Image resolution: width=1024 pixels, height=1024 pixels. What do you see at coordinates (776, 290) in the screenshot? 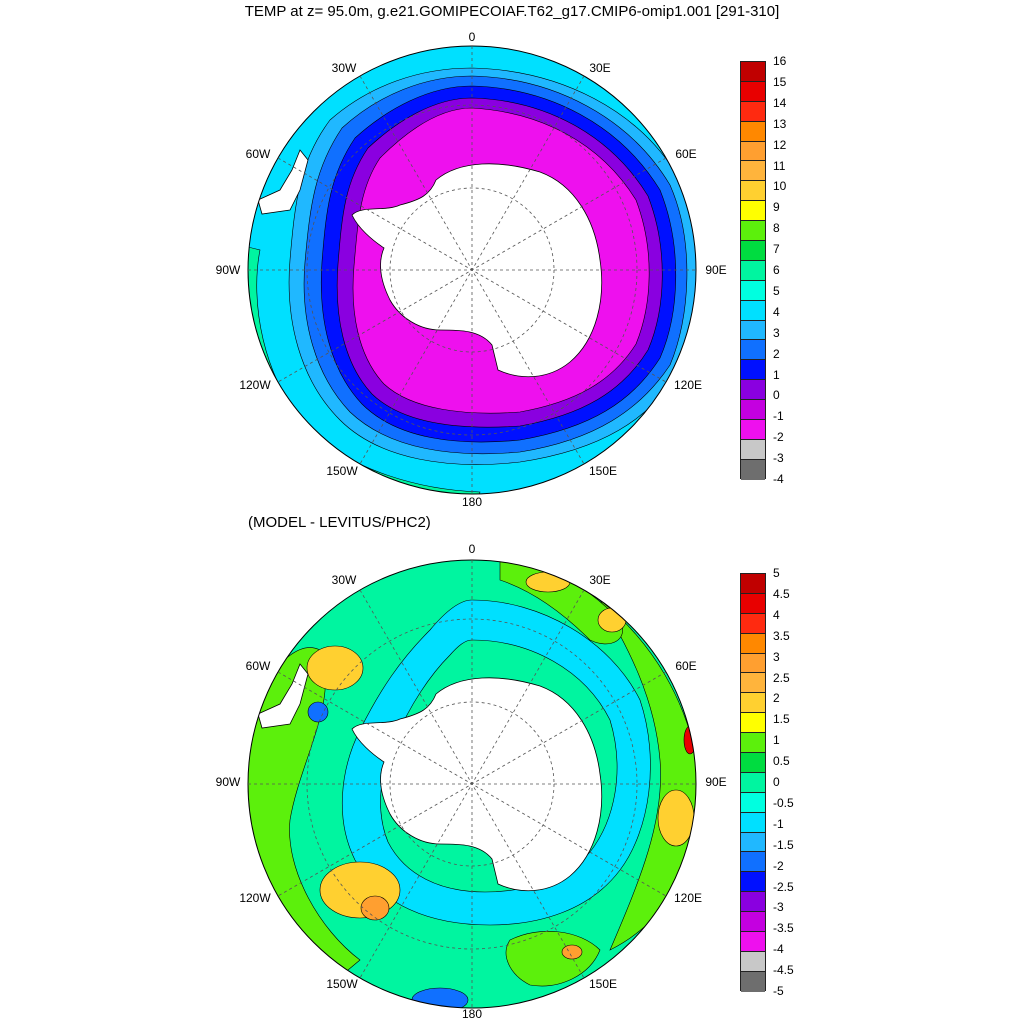
I see `top-colorbar-tick-label: 5` at bounding box center [776, 290].